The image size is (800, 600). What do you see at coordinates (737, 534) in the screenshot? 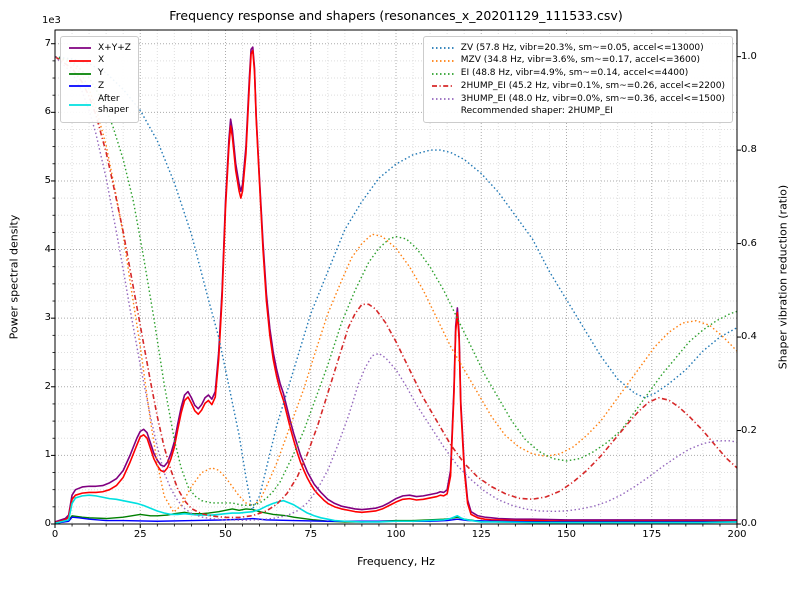
I see `x-tick-label: 200` at bounding box center [737, 534].